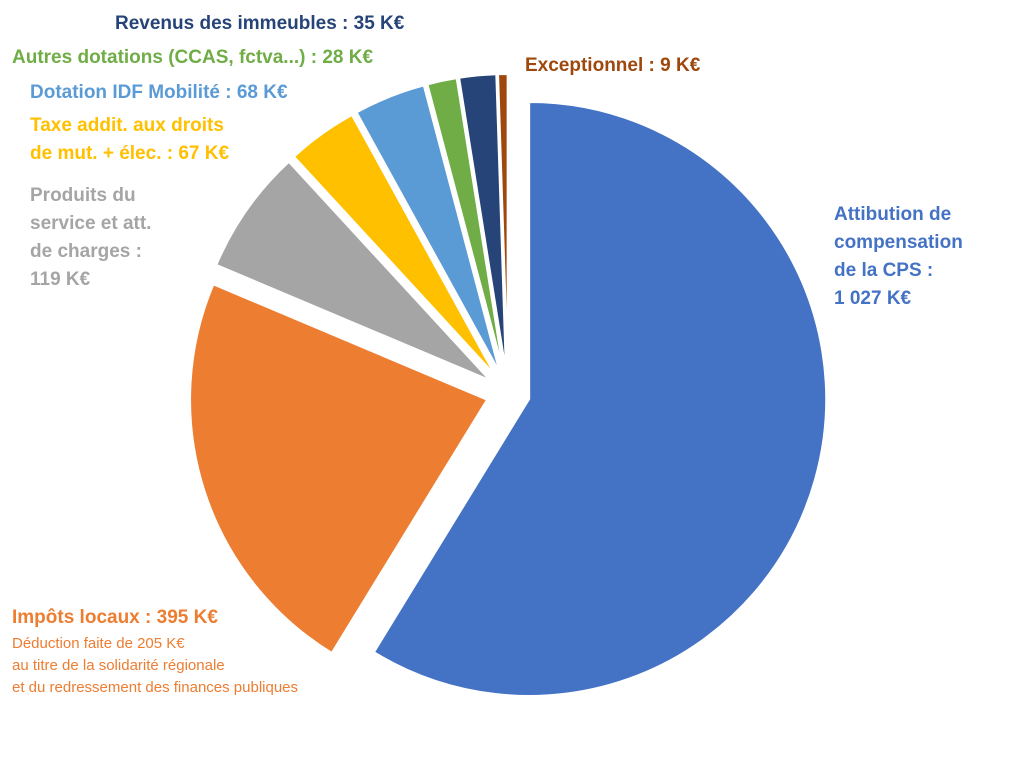 This screenshot has height=757, width=1024. I want to click on label-line: Dotation IDF Mobilité : 68 K€, so click(159, 92).